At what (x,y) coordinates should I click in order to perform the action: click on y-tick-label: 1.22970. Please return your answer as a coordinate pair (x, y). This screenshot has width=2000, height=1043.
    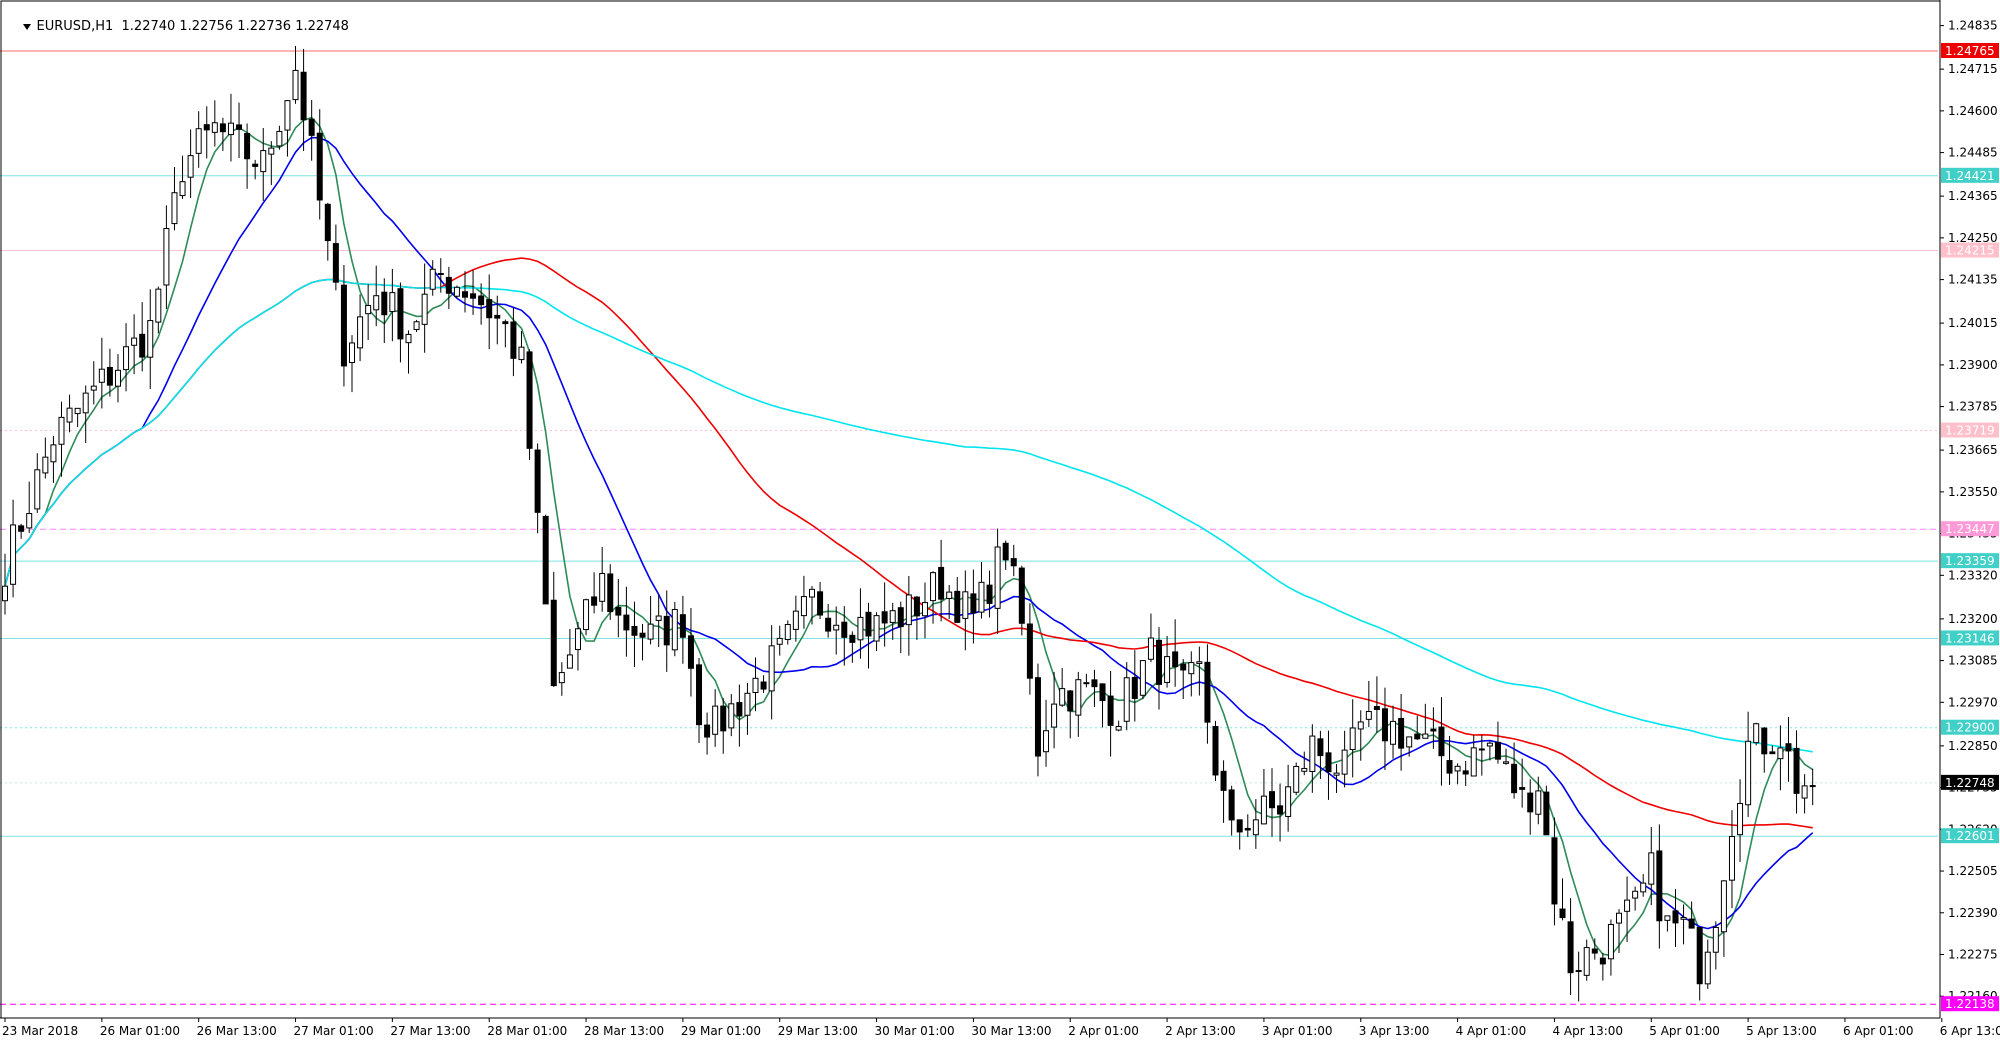
    Looking at the image, I should click on (1973, 702).